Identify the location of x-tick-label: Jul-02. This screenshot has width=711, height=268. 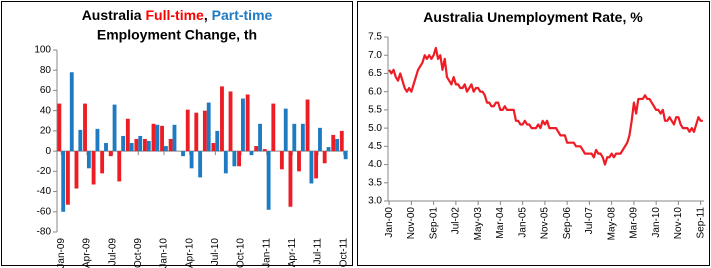
(456, 221).